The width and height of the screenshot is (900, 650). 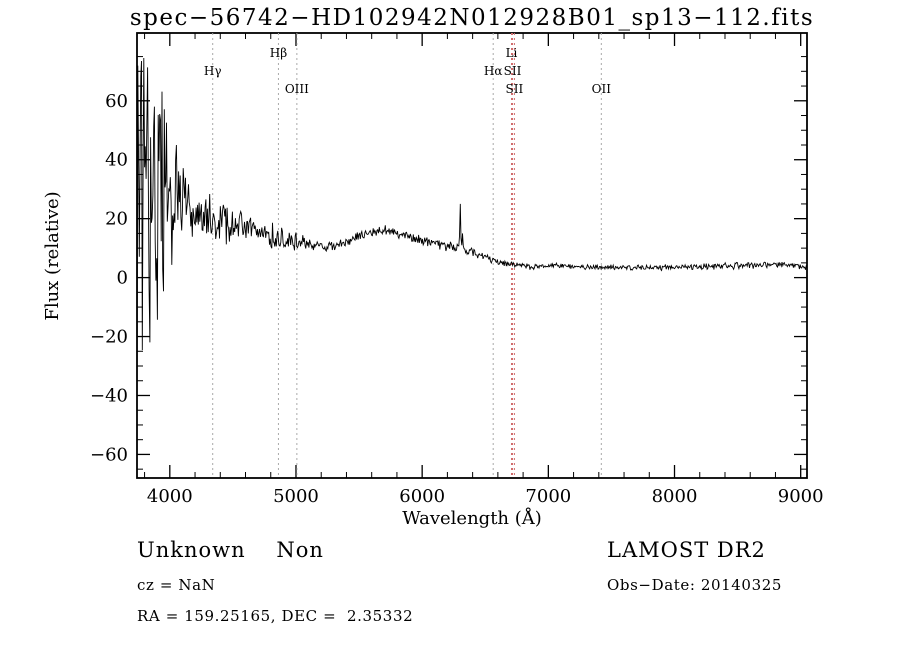 I want to click on x-tick-label: 9000, so click(x=801, y=496).